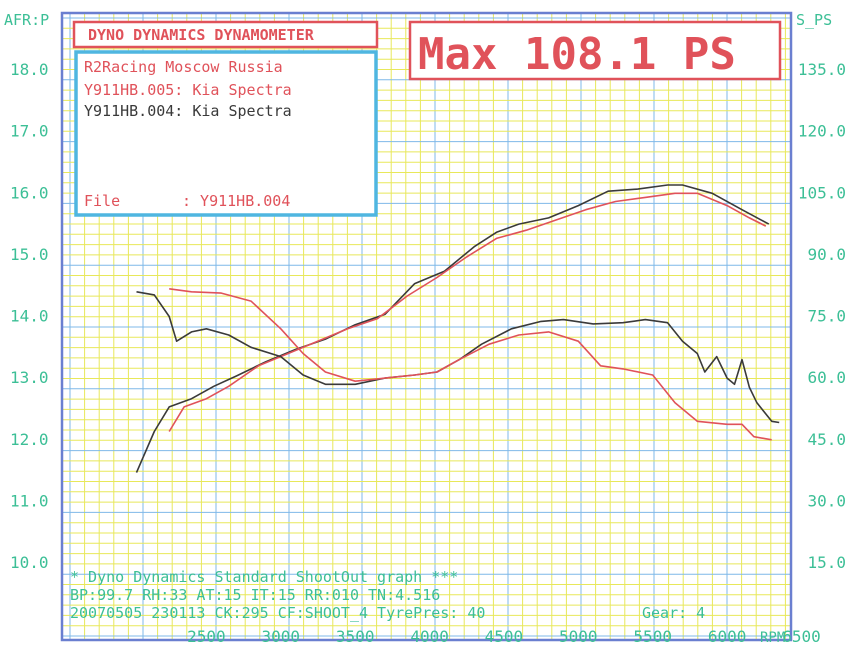 Image resolution: width=856 pixels, height=656 pixels. What do you see at coordinates (188, 111) in the screenshot?
I see `info-run-004: Y911HB.004: Kia Spectra` at bounding box center [188, 111].